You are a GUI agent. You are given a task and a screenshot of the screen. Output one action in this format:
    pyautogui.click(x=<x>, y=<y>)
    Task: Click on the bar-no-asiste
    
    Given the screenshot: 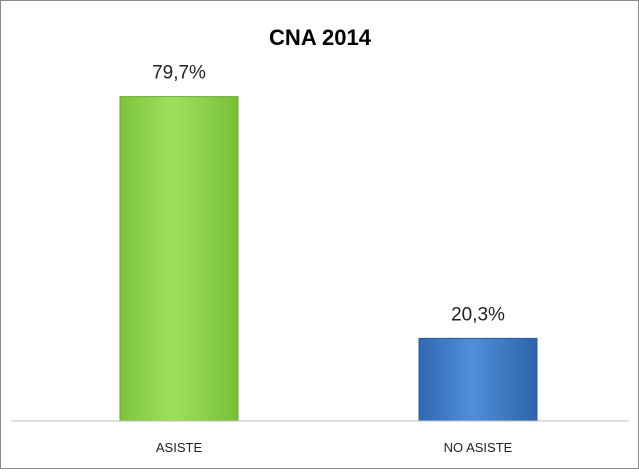 What is the action you would take?
    pyautogui.click(x=478, y=379)
    